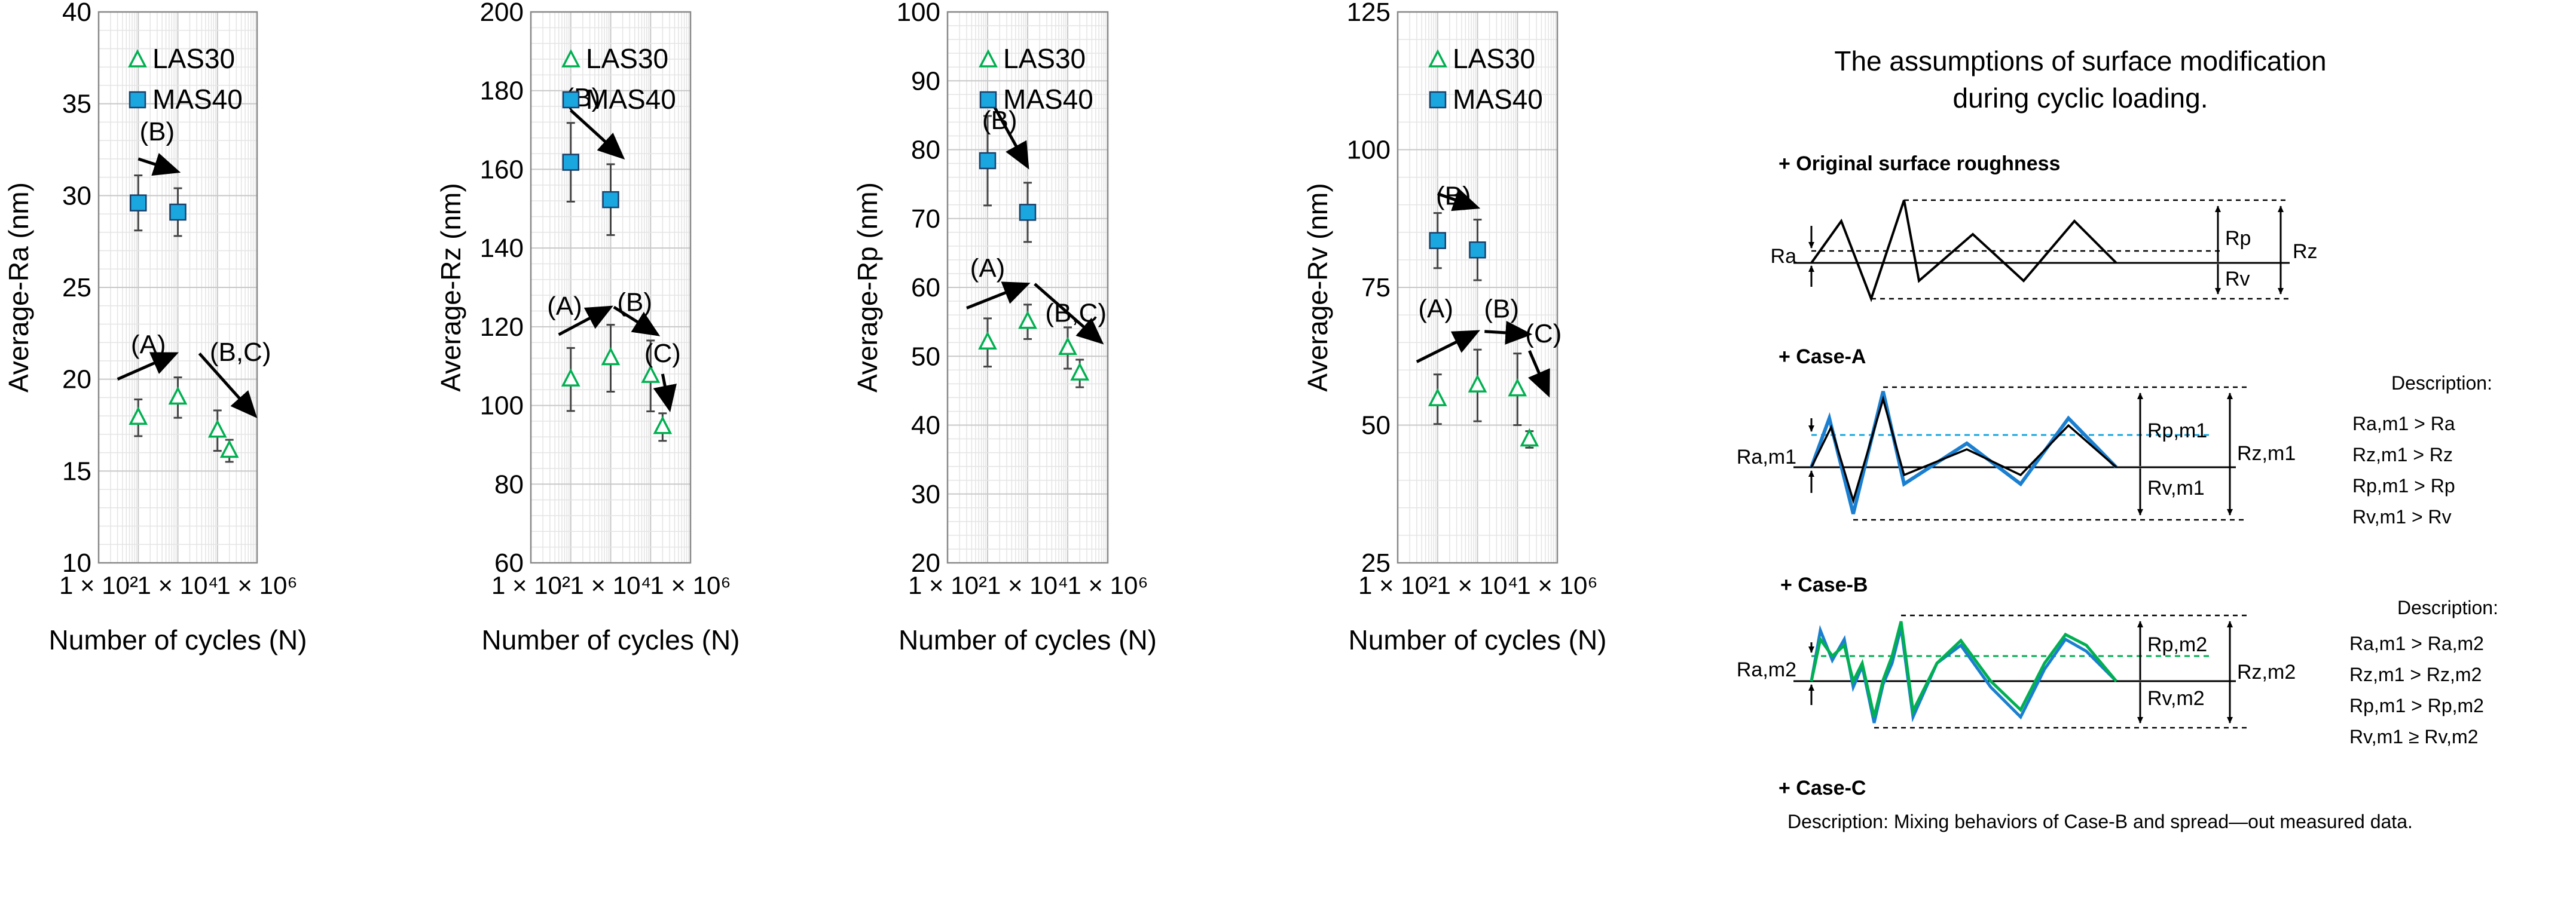 The image size is (2576, 907). What do you see at coordinates (502, 13) in the screenshot?
I see `y-tick-label: 200` at bounding box center [502, 13].